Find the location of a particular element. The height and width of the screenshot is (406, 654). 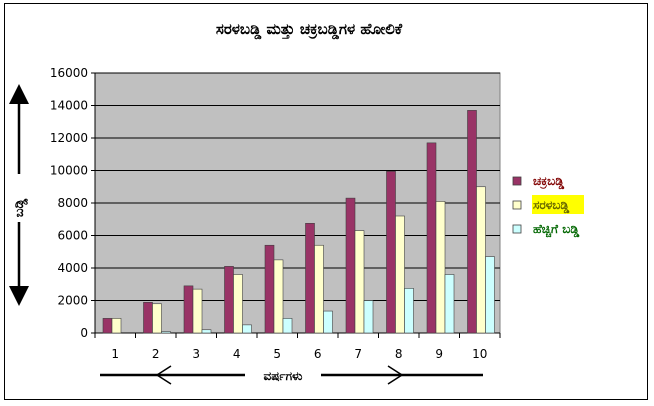

x-tick-label: 7 is located at coordinates (358, 354).